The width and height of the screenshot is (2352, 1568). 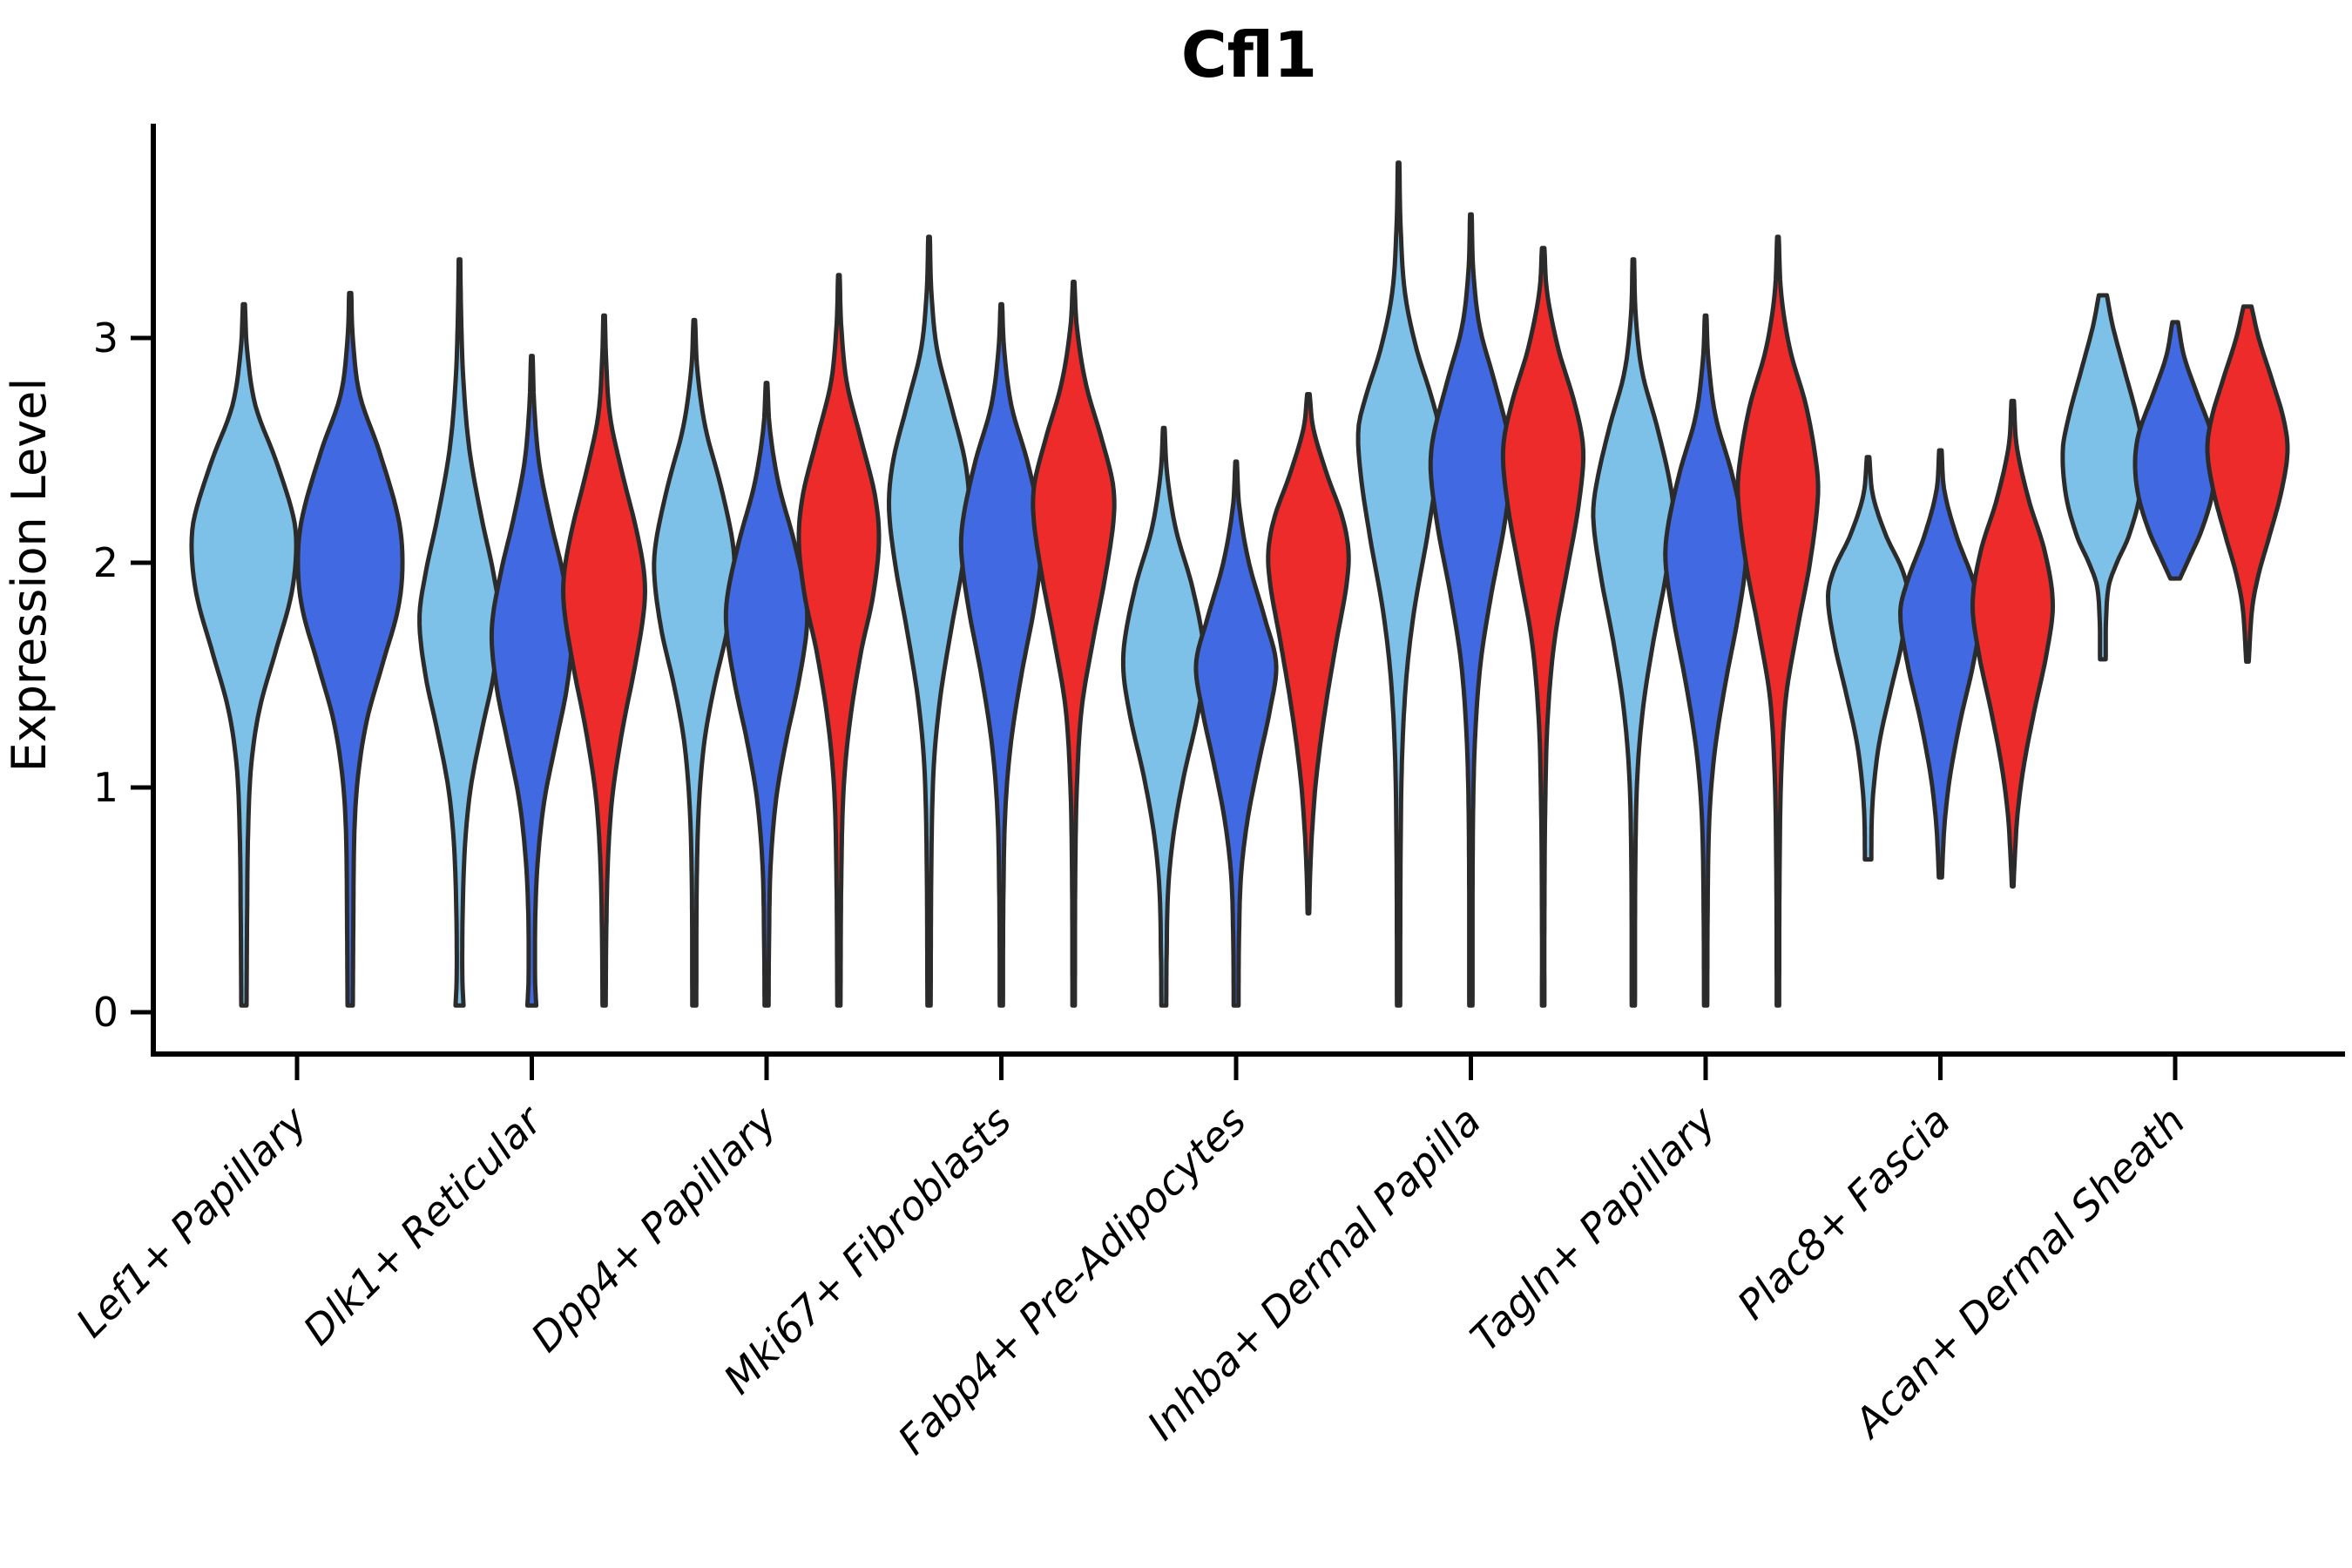 What do you see at coordinates (2103, 477) in the screenshot?
I see `violin-8-split-skyblue` at bounding box center [2103, 477].